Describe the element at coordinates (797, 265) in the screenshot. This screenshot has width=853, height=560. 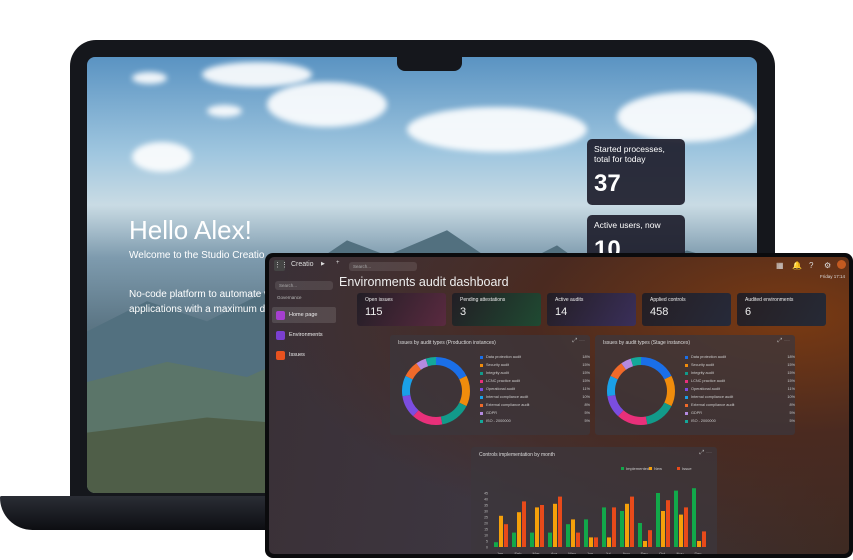
I see `bell-icon: 🔔` at that location.